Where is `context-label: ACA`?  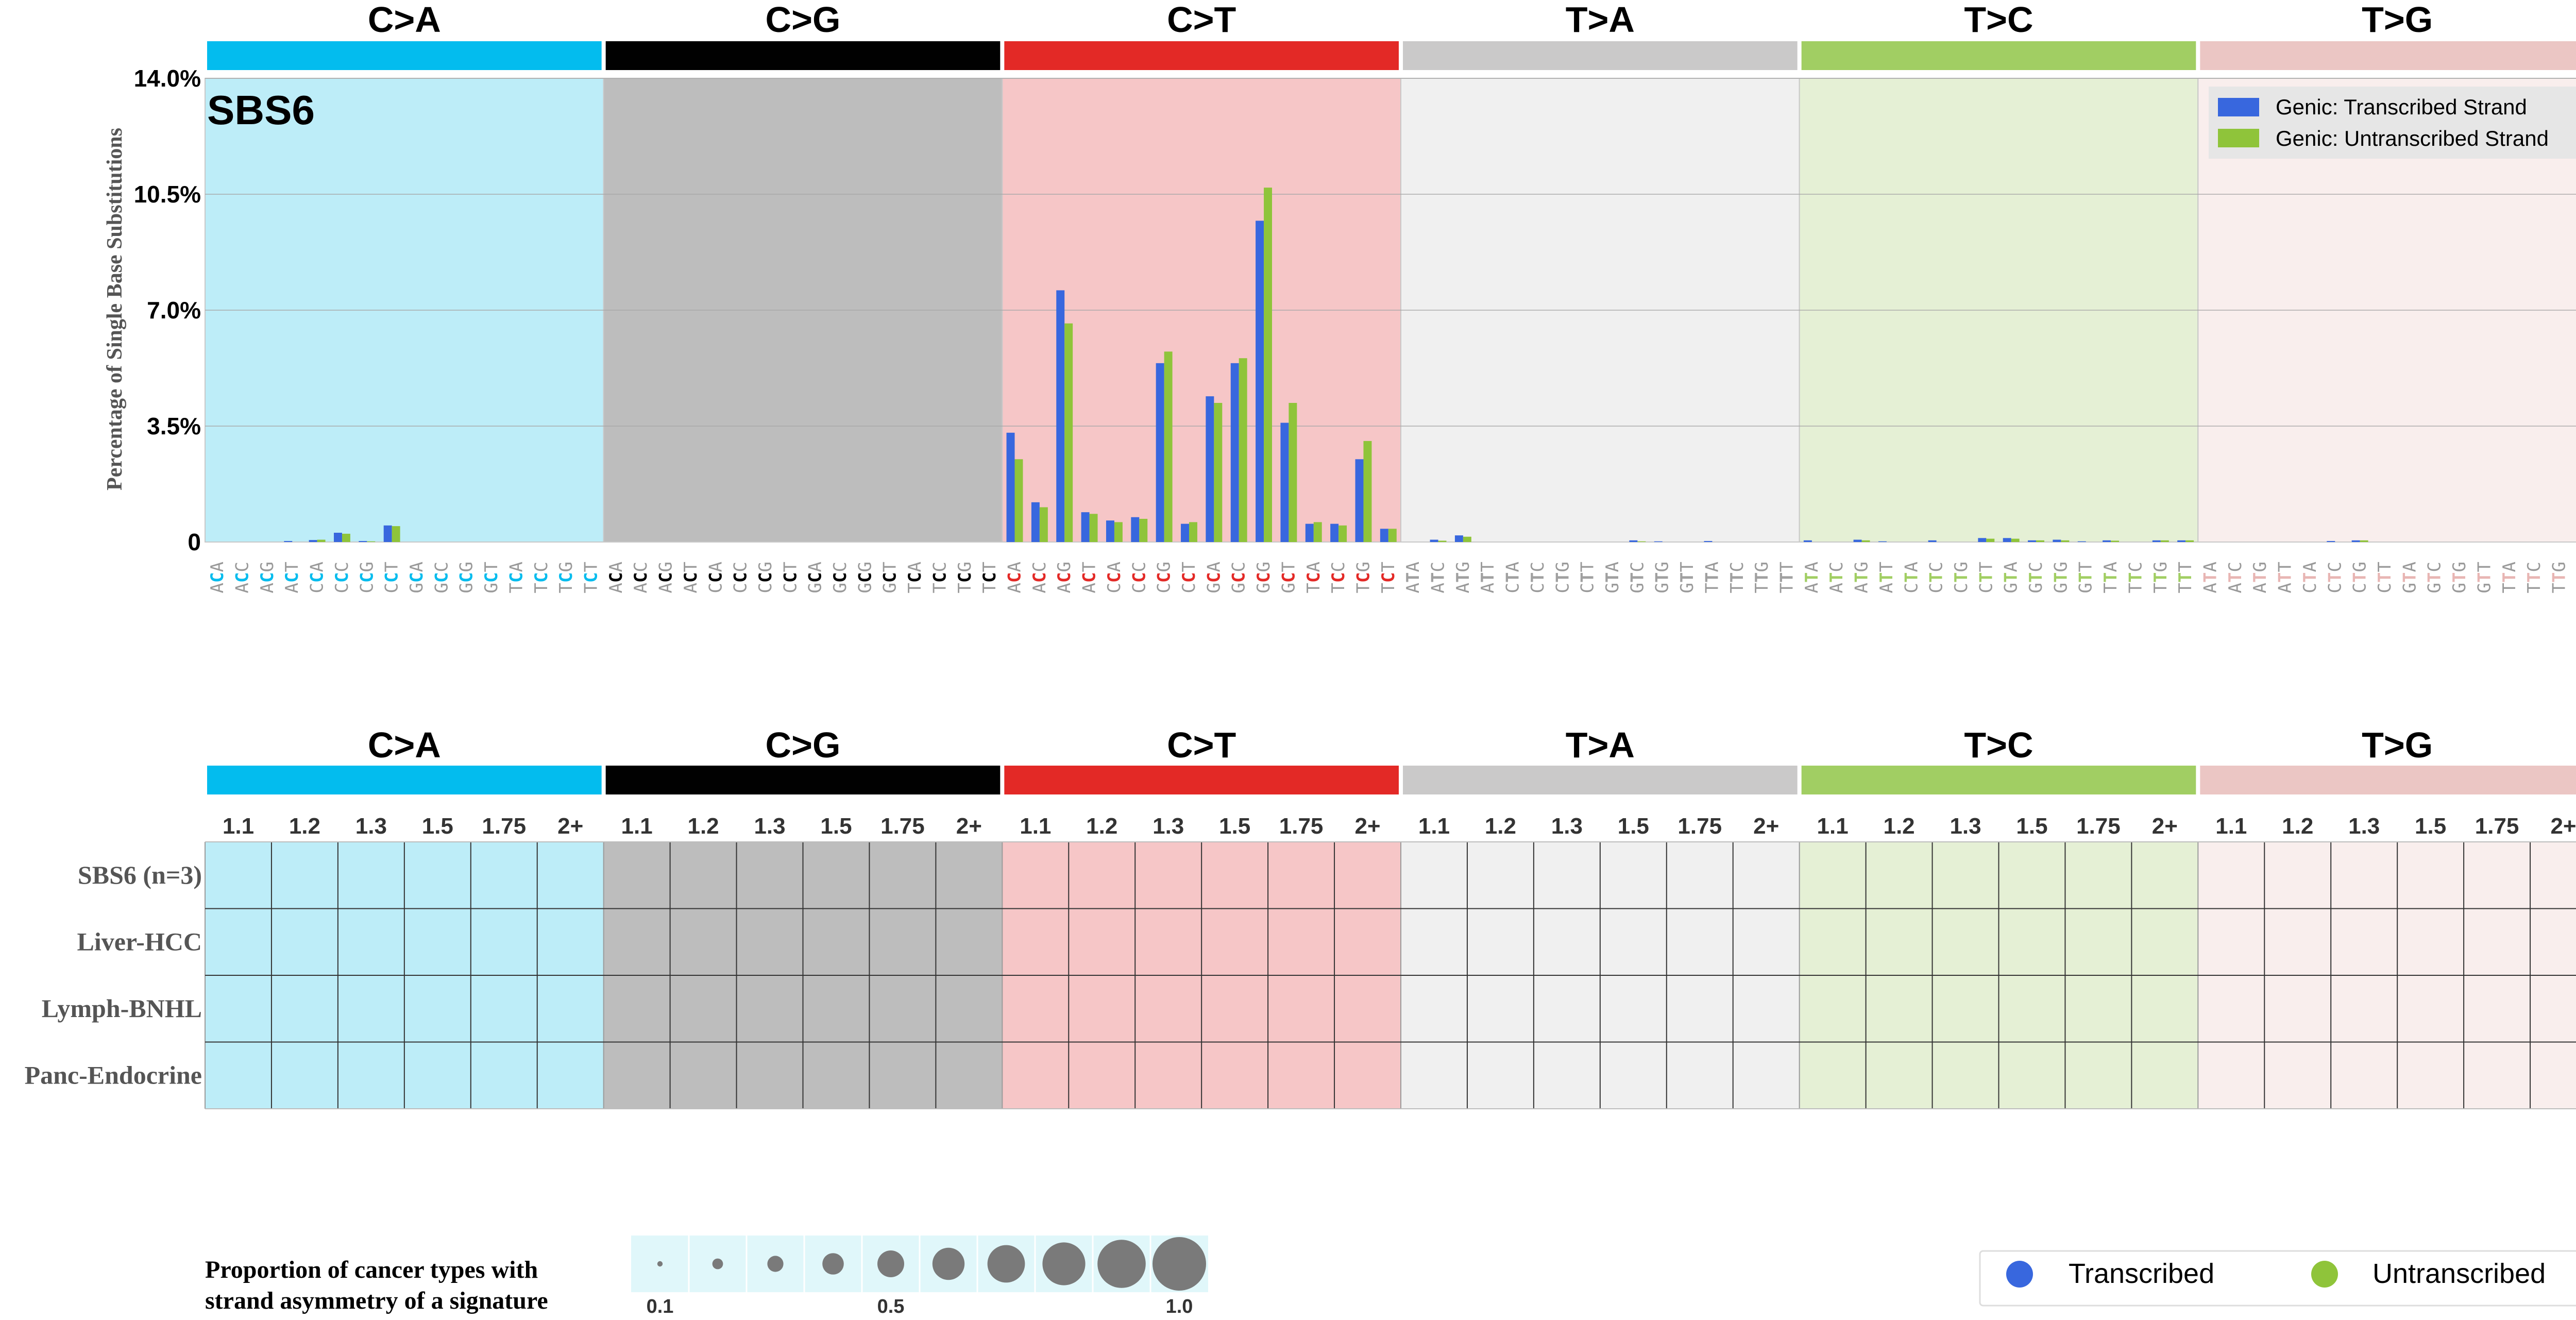 context-label: ACA is located at coordinates (217, 577).